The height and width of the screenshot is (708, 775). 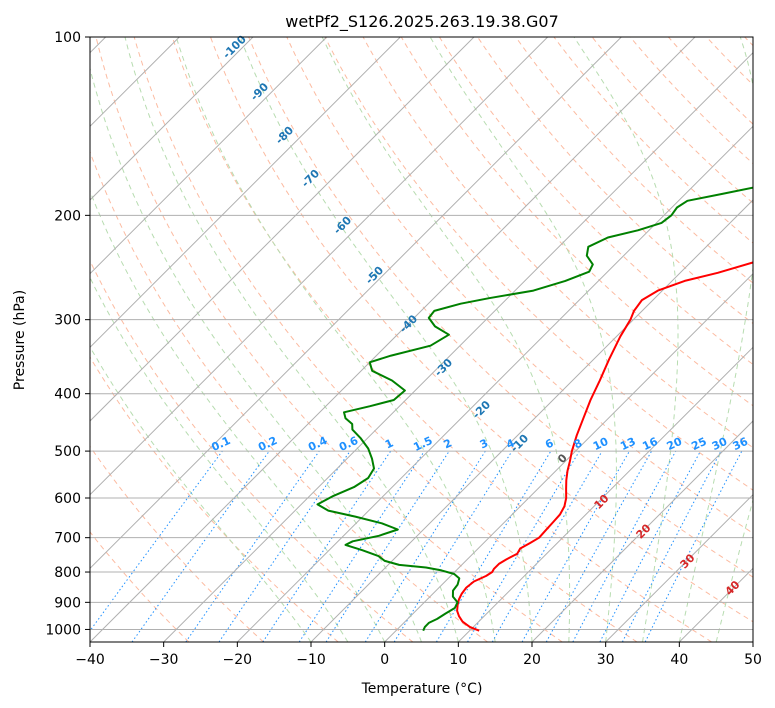 I want to click on mixing-ratio-label: 30, so click(x=720, y=444).